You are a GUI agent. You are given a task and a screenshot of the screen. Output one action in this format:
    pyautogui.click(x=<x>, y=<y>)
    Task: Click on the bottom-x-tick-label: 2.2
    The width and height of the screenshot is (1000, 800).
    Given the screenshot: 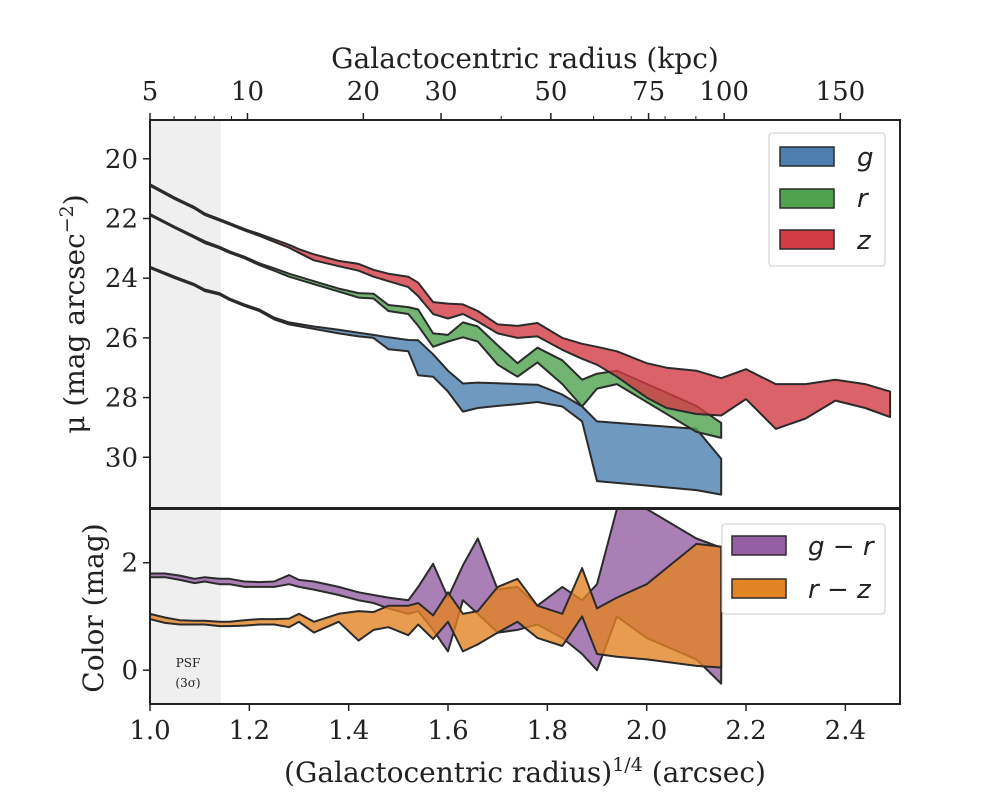 What is the action you would take?
    pyautogui.click(x=745, y=731)
    